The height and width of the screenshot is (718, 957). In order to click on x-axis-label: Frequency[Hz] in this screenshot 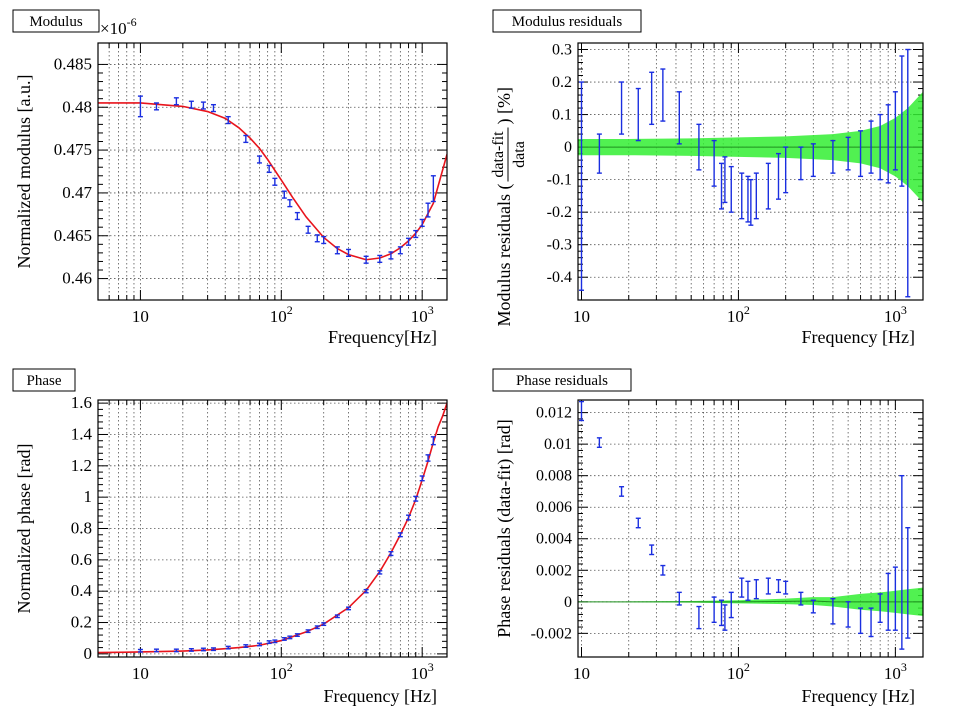, I will do `click(382, 337)`.